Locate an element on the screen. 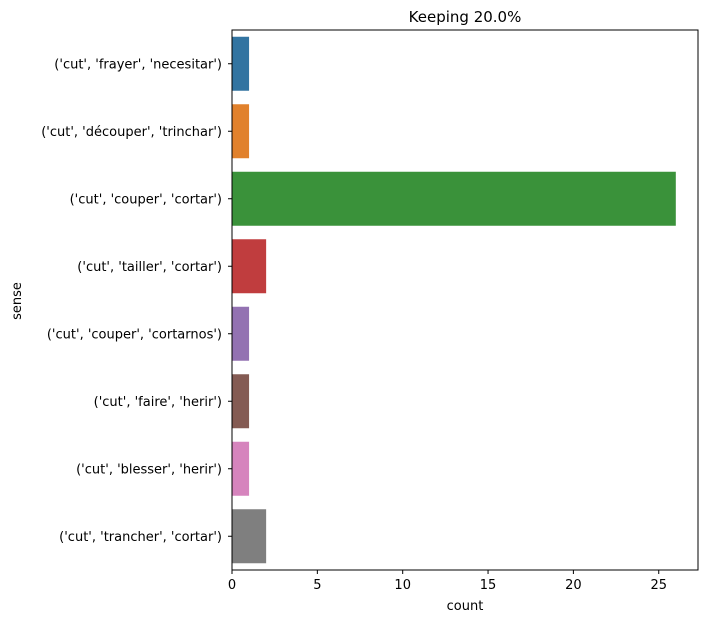 The width and height of the screenshot is (707, 626). x-tick-label-3: 15 is located at coordinates (488, 585).